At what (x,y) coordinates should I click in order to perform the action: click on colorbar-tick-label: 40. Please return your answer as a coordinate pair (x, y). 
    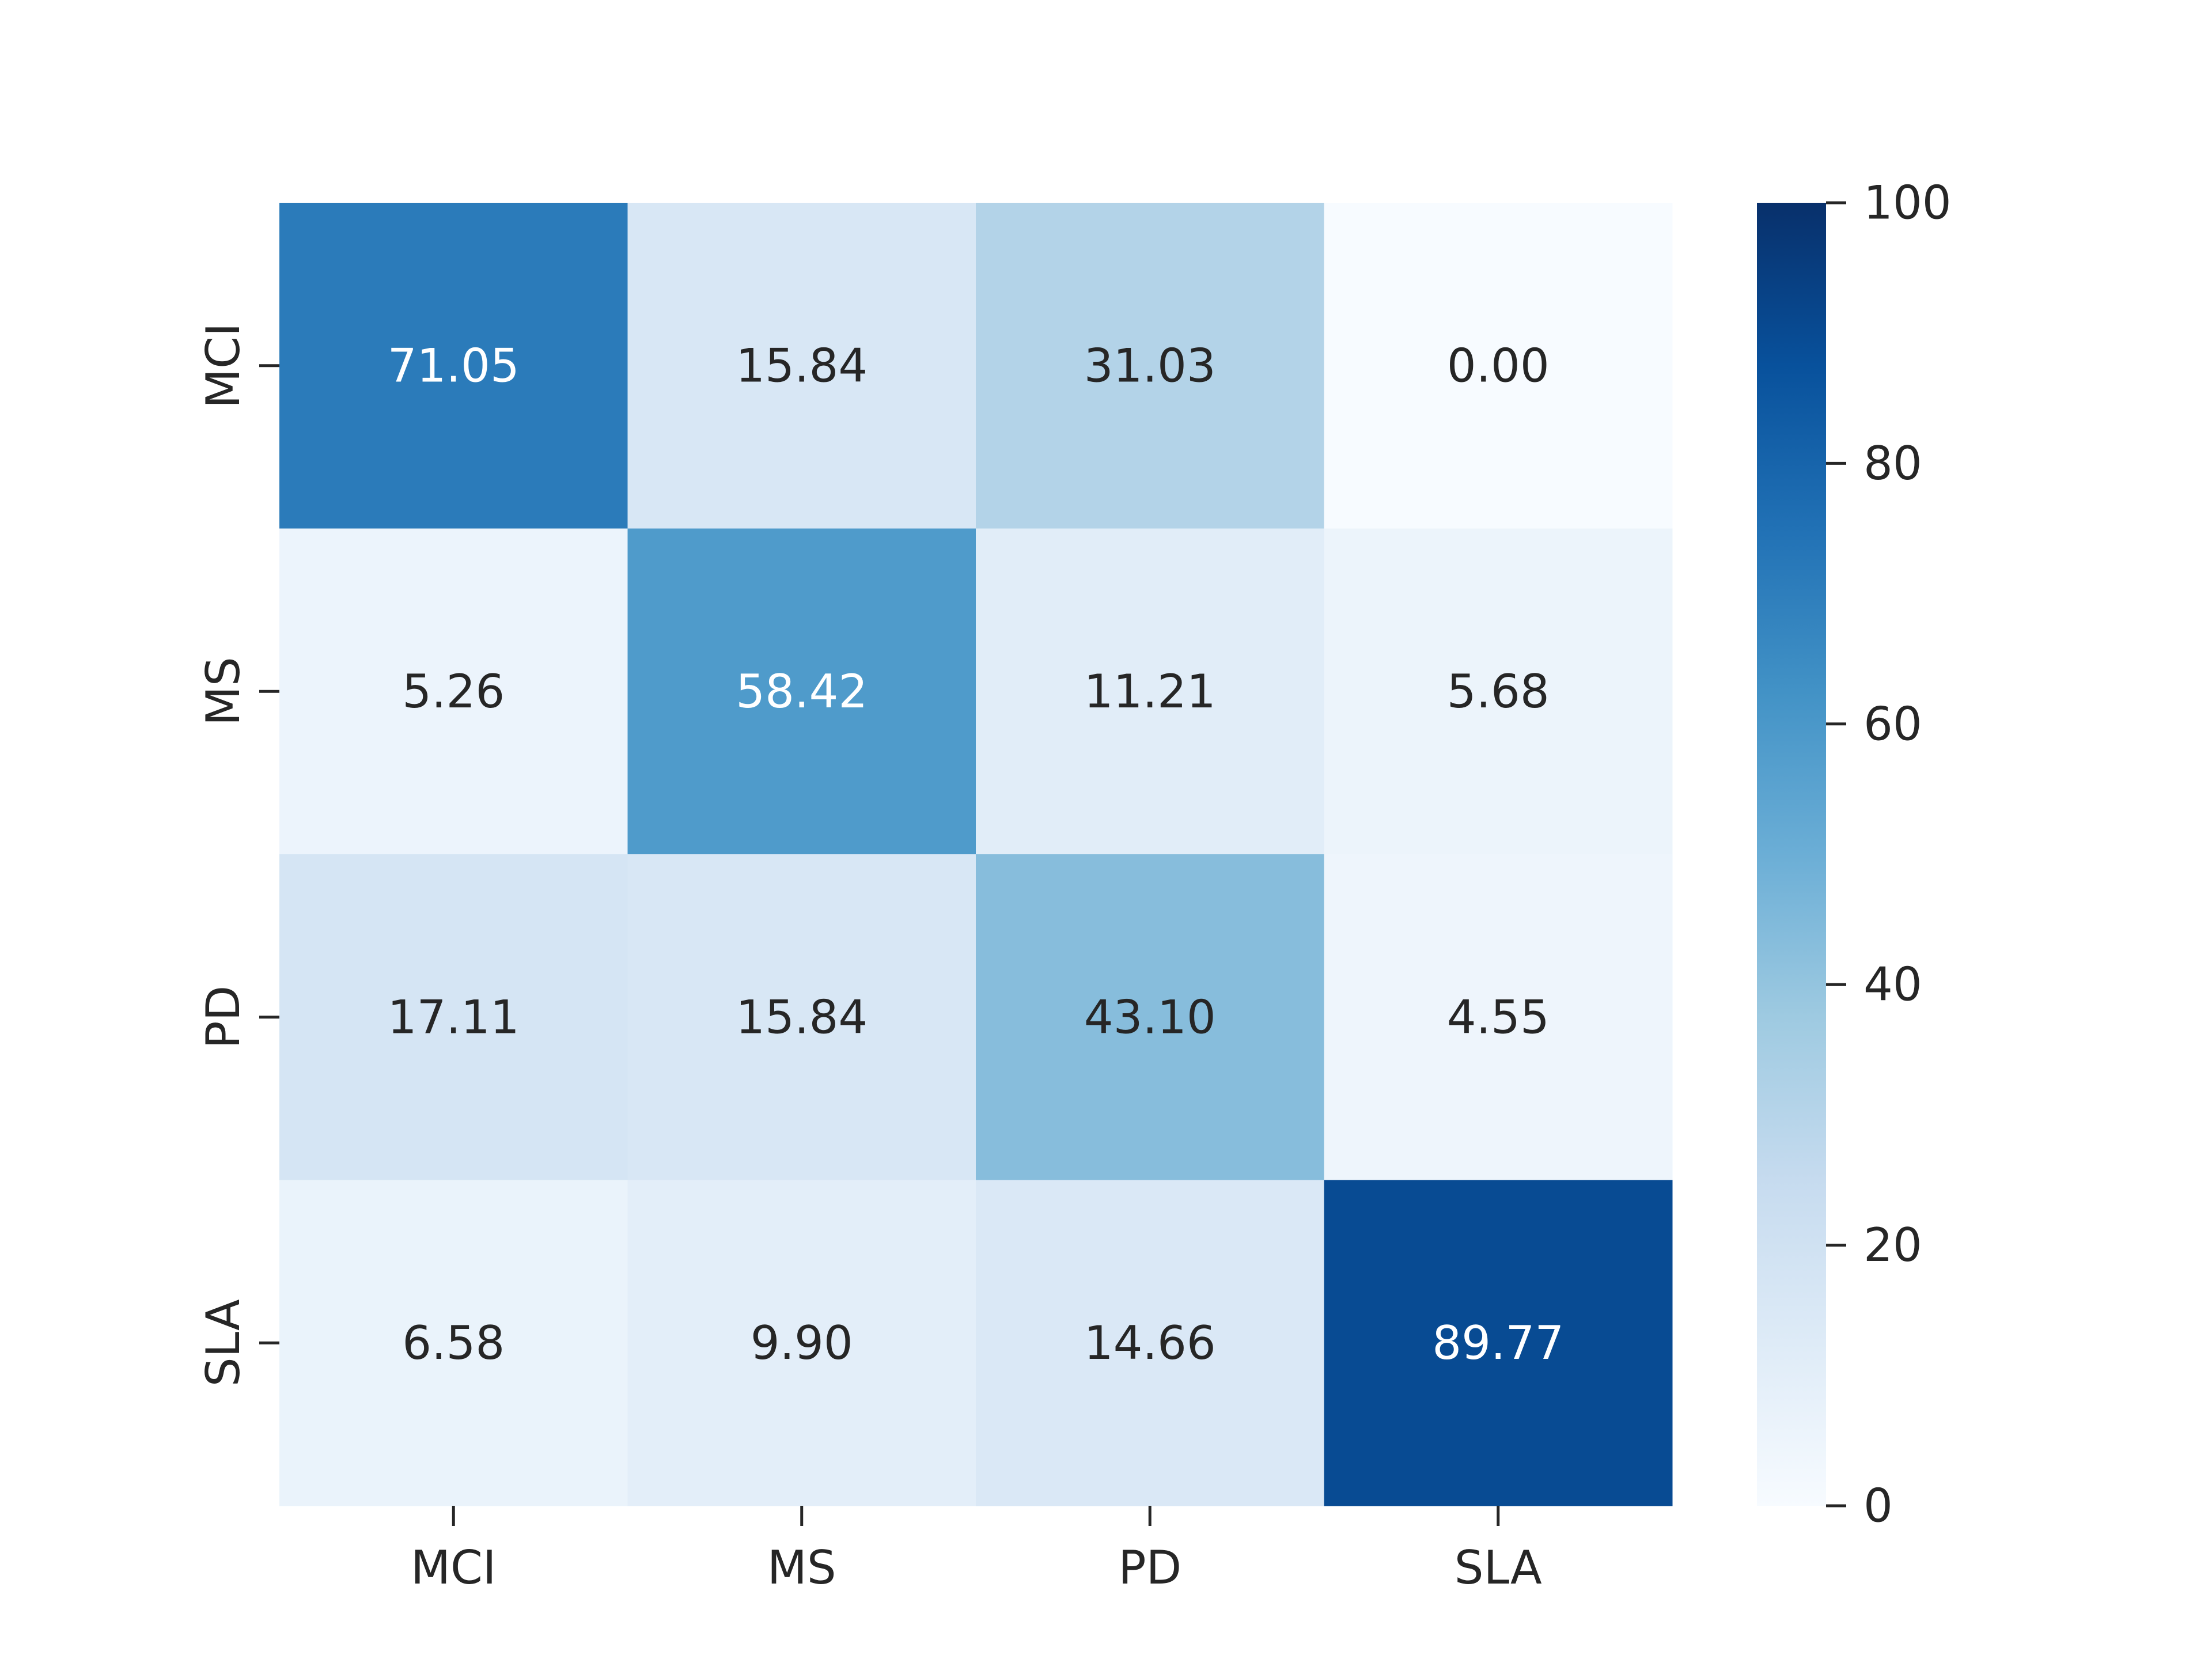
    Looking at the image, I should click on (1892, 985).